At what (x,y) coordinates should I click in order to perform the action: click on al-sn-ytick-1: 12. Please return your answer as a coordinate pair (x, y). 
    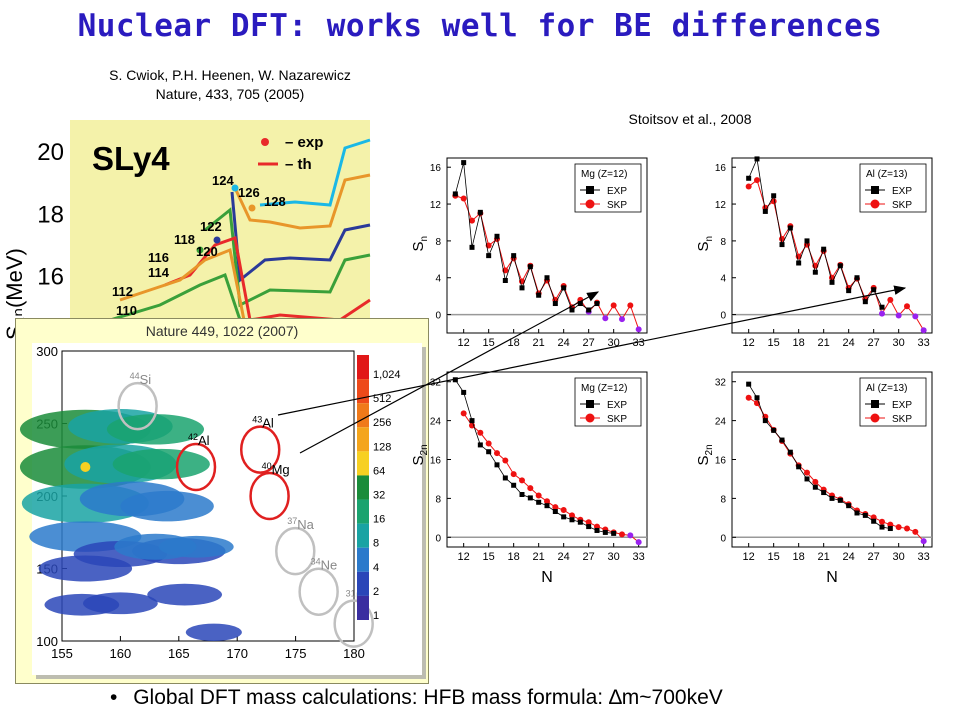
    Looking at the image, I should click on (721, 205).